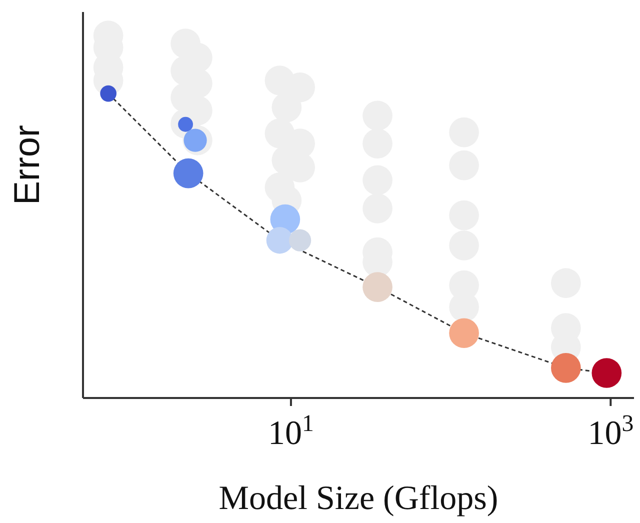 This screenshot has width=640, height=523. Describe the element at coordinates (611, 431) in the screenshot. I see `x-tick-label: 10$^{3}$` at that location.